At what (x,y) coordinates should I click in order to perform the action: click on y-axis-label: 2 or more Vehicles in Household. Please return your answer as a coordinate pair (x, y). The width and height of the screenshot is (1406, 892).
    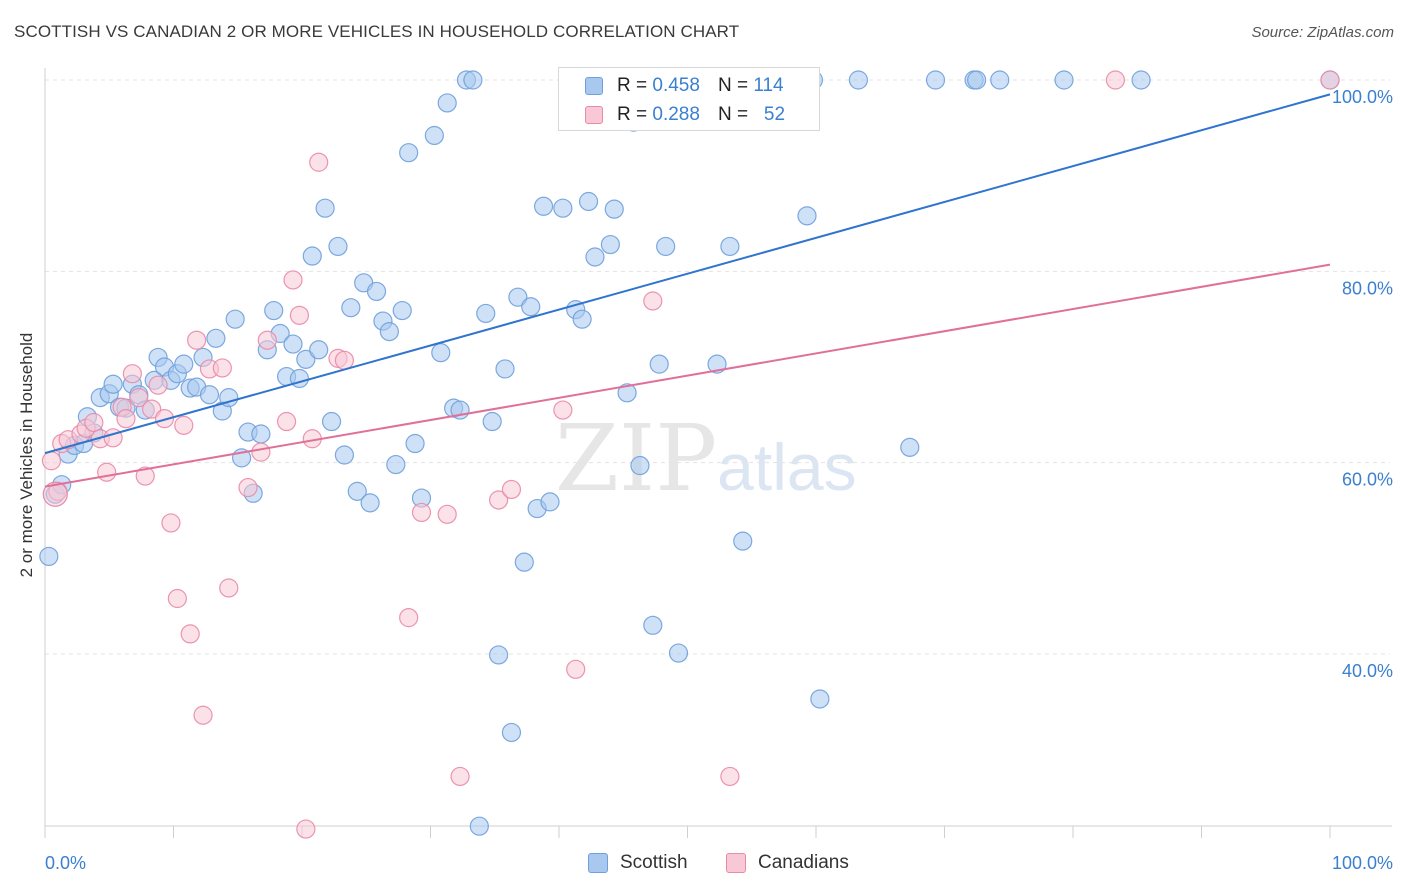
    Looking at the image, I should click on (26, 455).